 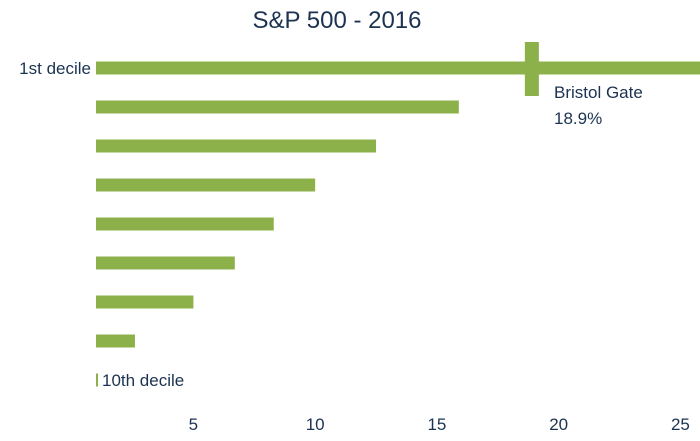 I want to click on x-tick-label: 25, so click(x=680, y=424).